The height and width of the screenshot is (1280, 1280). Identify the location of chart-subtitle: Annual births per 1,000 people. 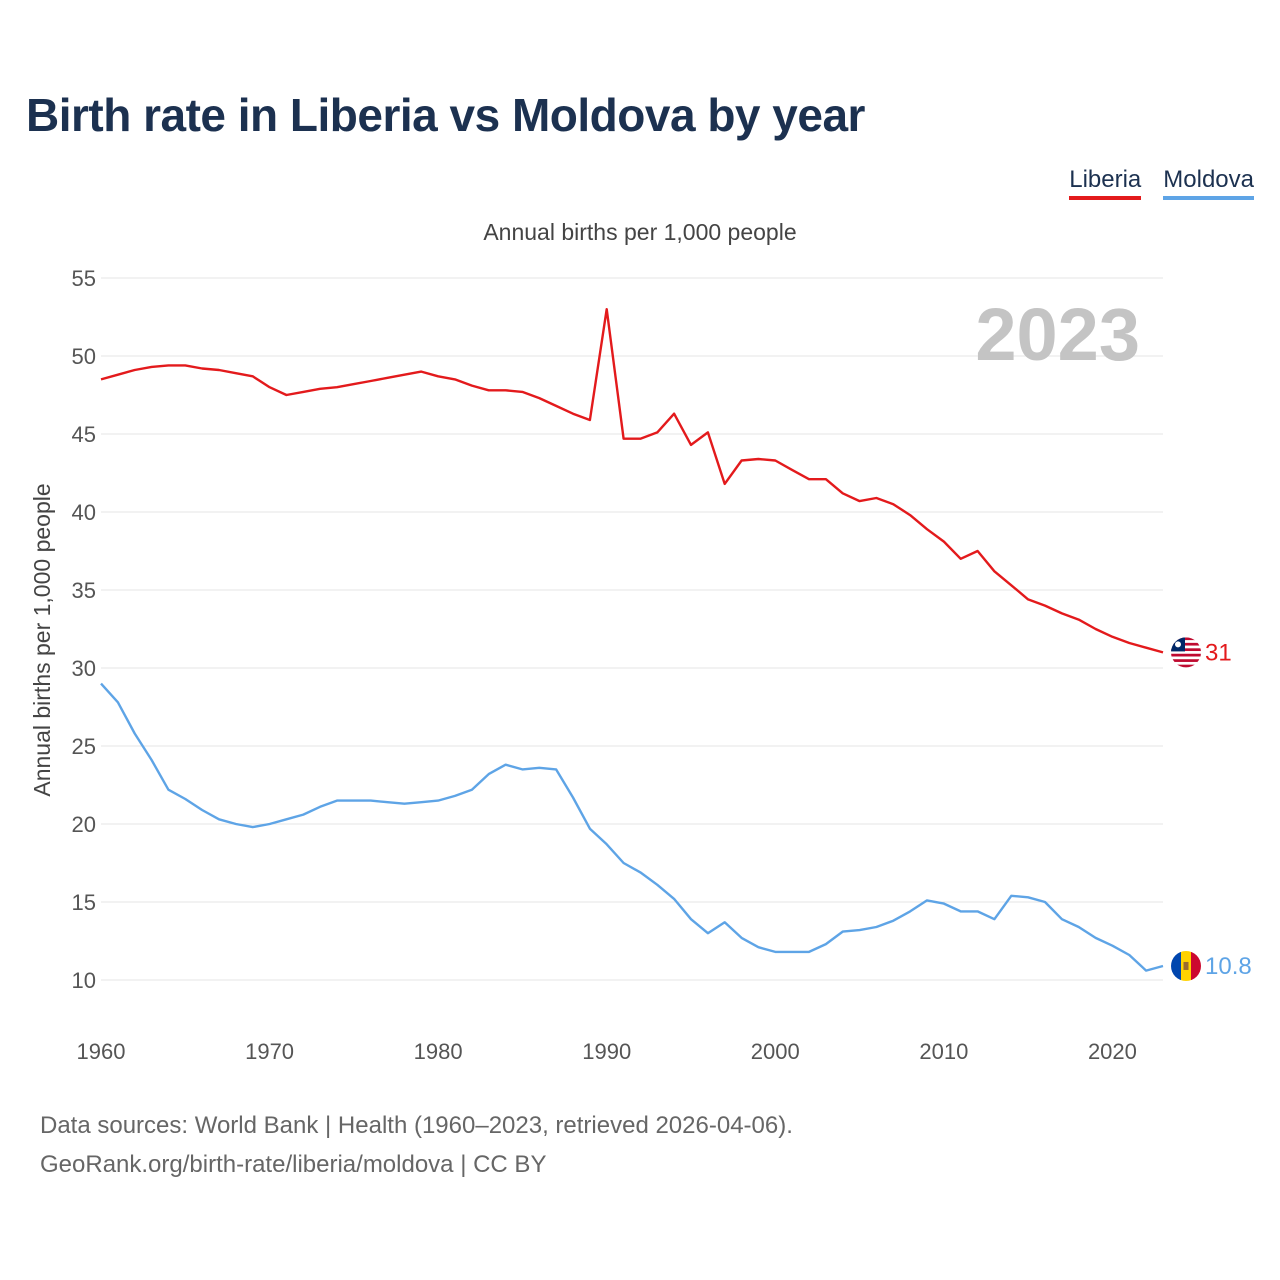
(639, 232).